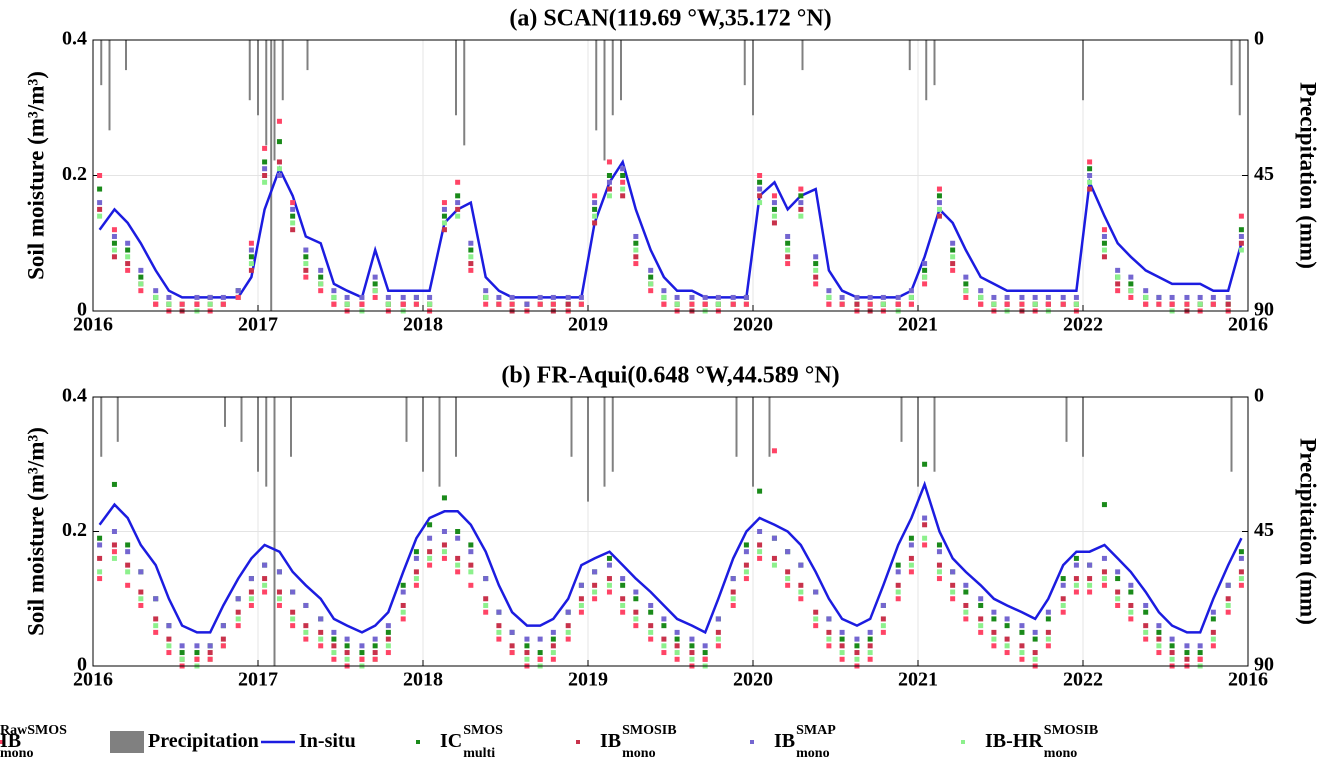  I want to click on legend-sup: SMAP, so click(816, 730).